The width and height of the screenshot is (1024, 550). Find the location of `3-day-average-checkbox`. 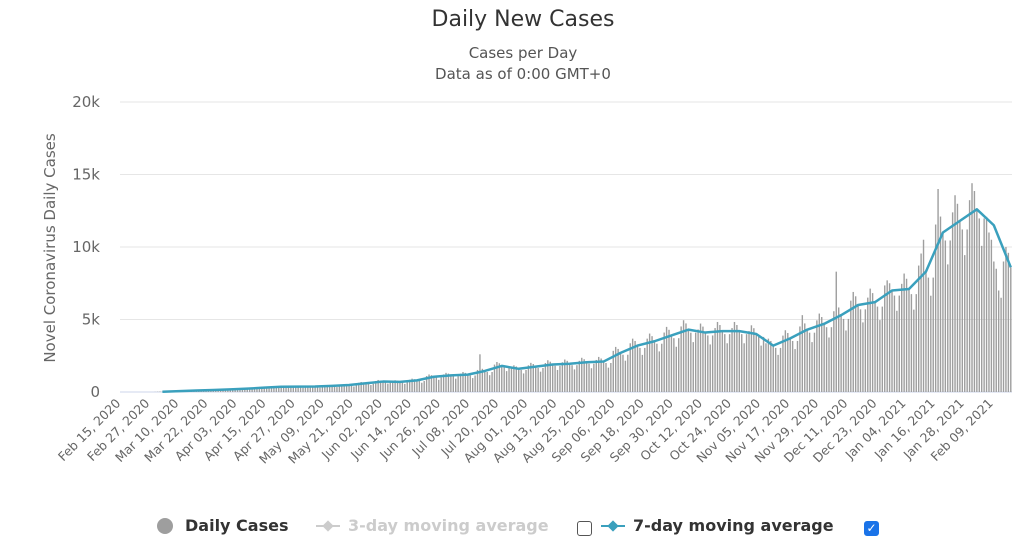

3-day-average-checkbox is located at coordinates (584, 528).